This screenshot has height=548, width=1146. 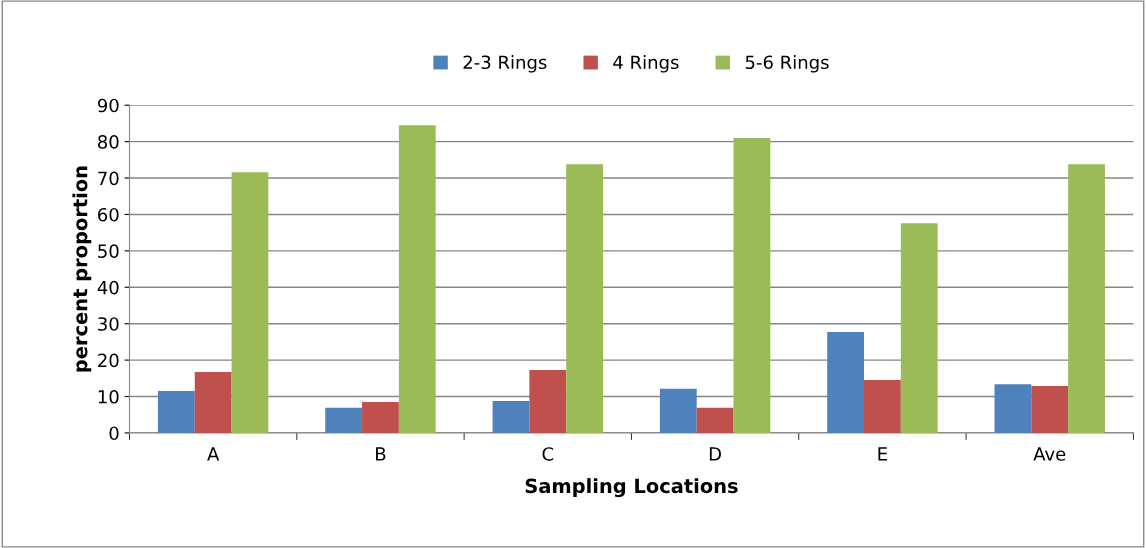 What do you see at coordinates (548, 454) in the screenshot?
I see `x-tick-label: C` at bounding box center [548, 454].